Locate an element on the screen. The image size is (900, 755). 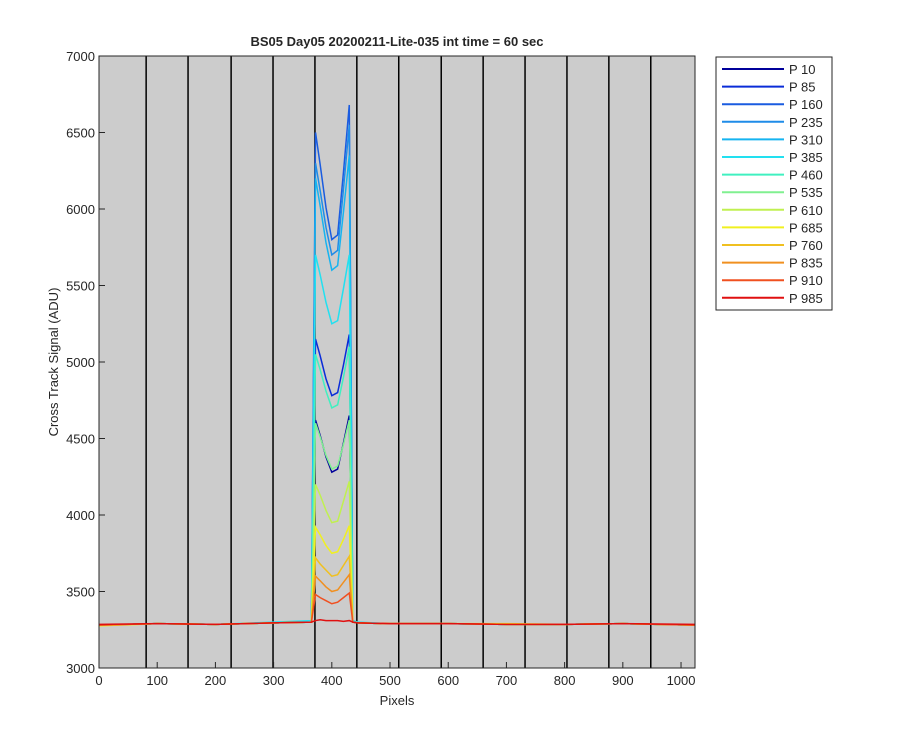
legend-label: P 535 is located at coordinates (806, 192).